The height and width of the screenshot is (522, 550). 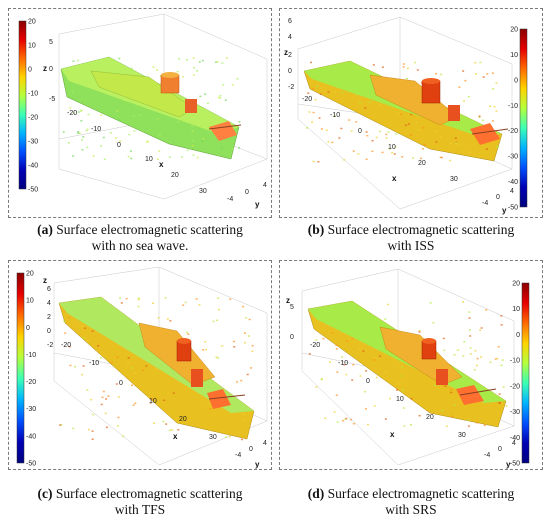 I want to click on y-tick-d-0: -4, so click(x=487, y=455).